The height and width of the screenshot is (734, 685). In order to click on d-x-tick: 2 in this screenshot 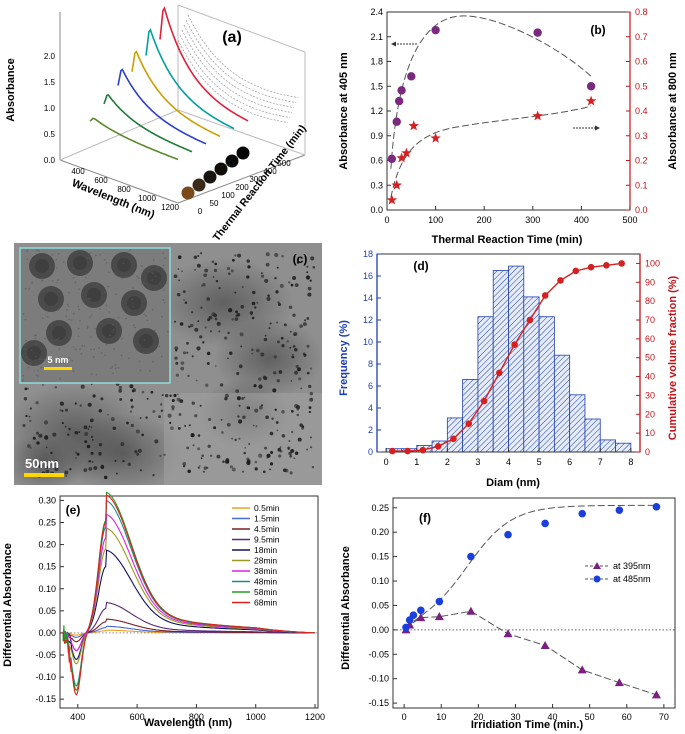, I will do `click(447, 462)`.